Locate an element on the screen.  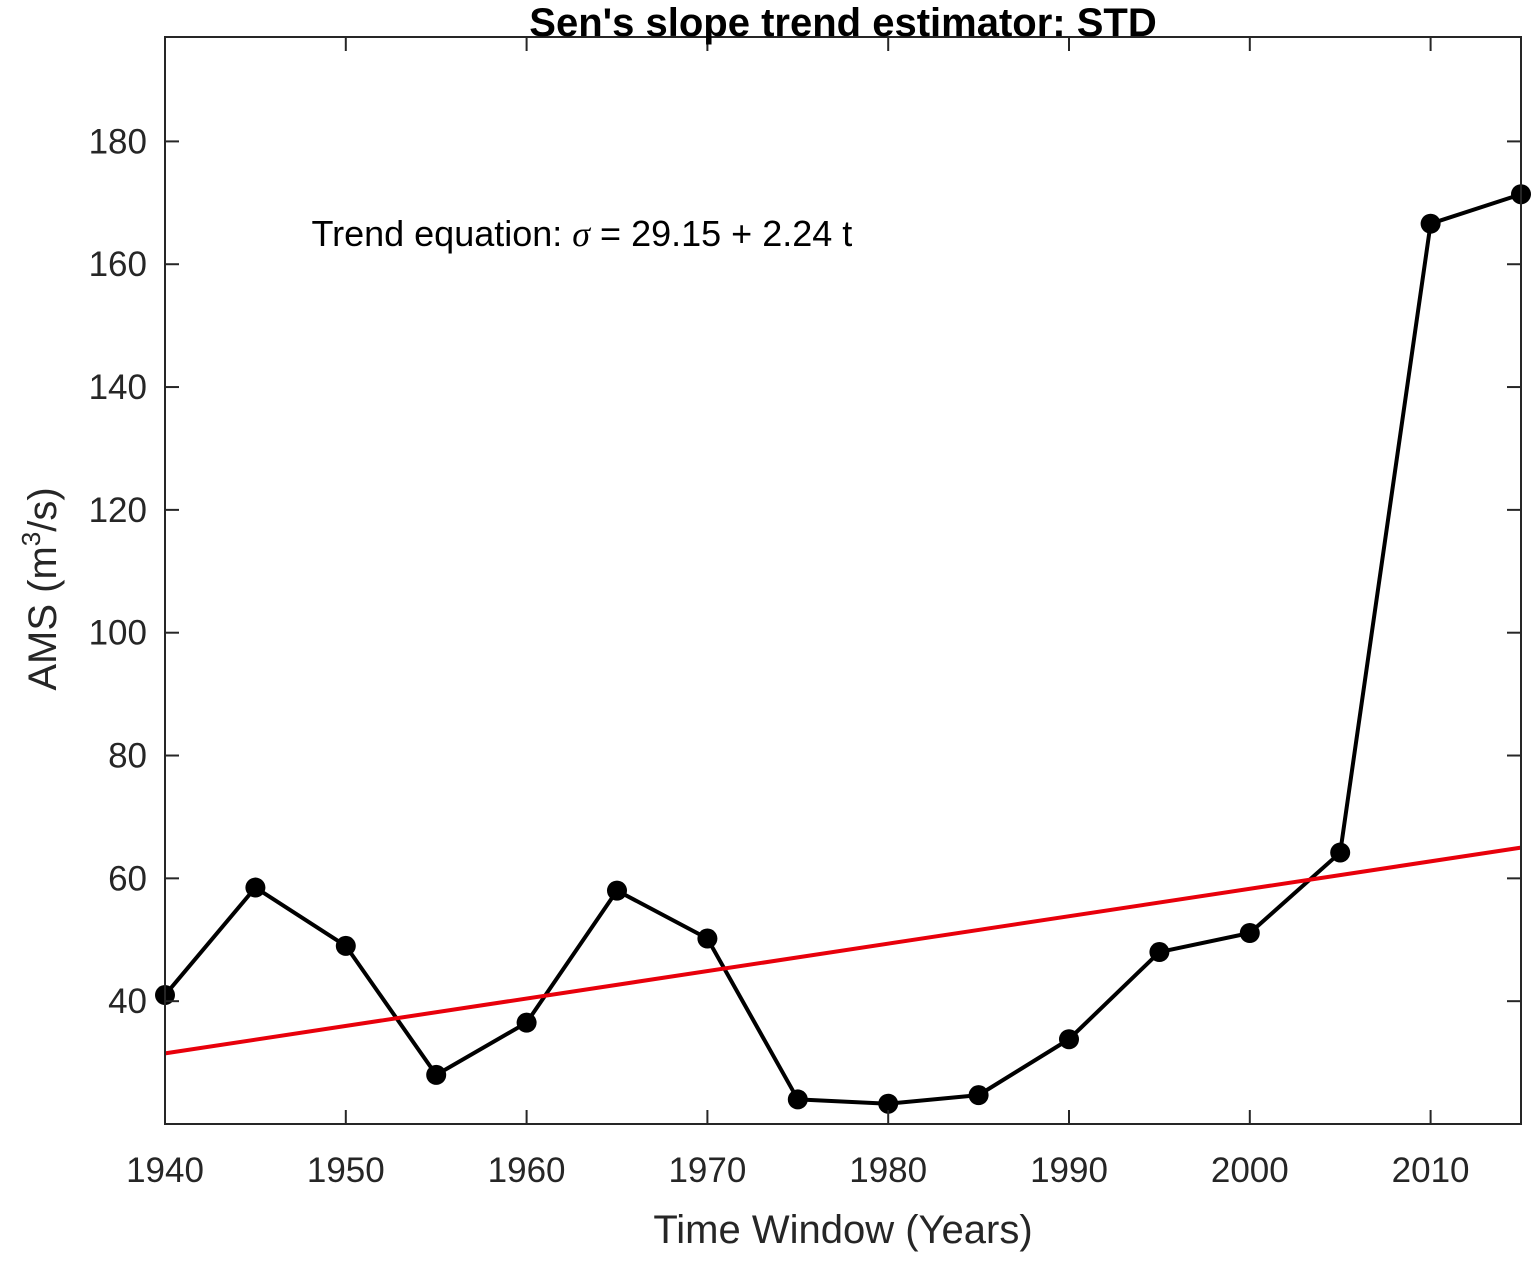
x-tick-label: 2010 is located at coordinates (1431, 1170).